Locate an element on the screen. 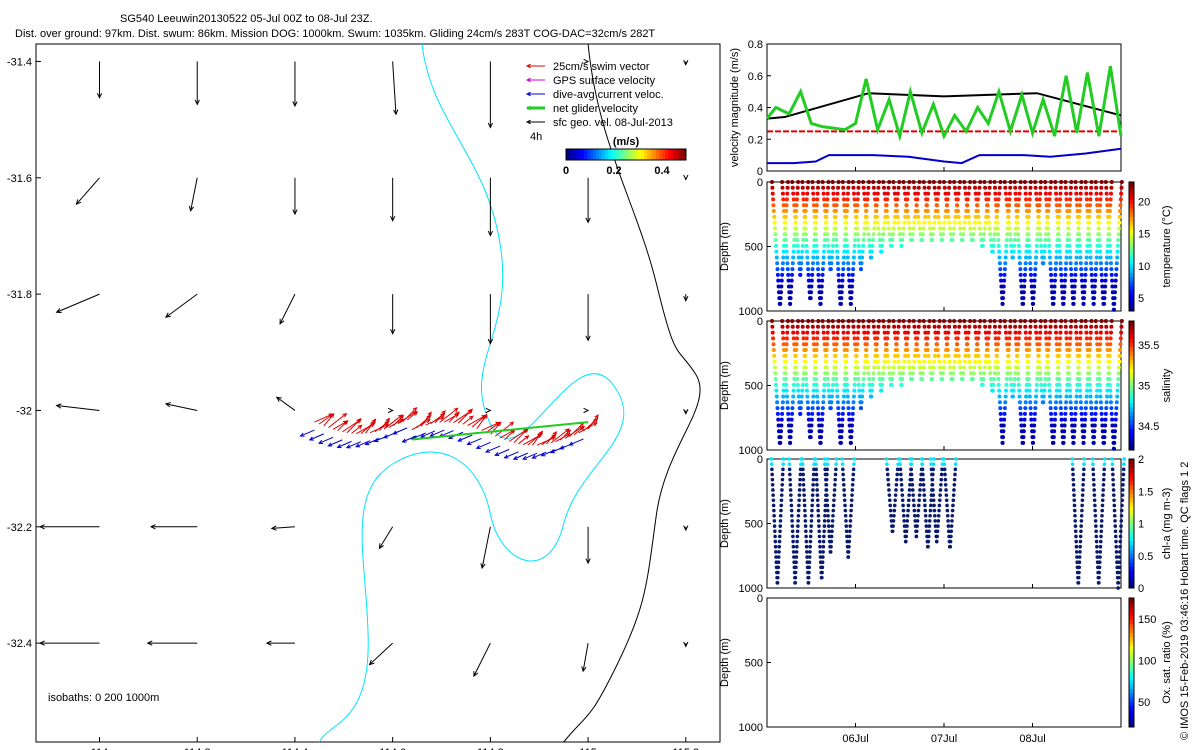  swim-vector is located at coordinates (465, 416).